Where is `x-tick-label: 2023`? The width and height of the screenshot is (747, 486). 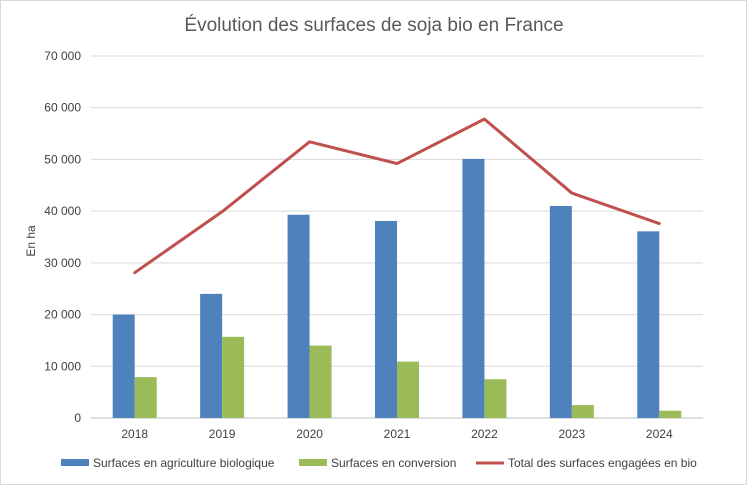 x-tick-label: 2023 is located at coordinates (572, 434).